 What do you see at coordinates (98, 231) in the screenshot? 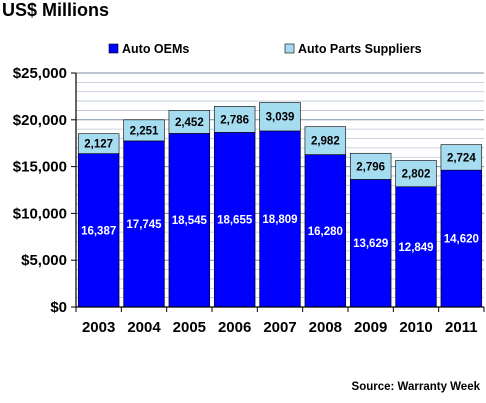
I see `data-label-auto-oems: 16,387` at bounding box center [98, 231].